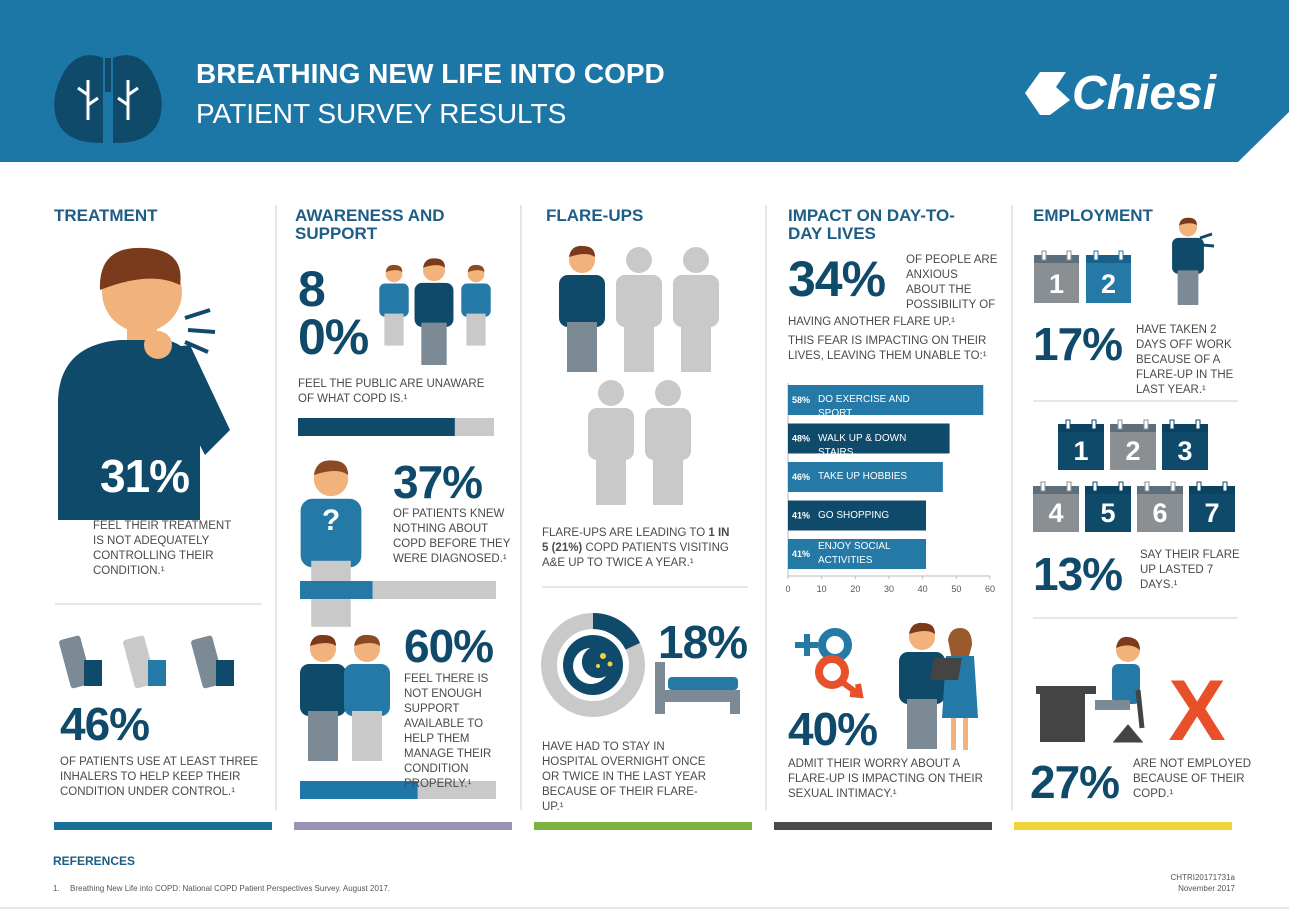 The height and width of the screenshot is (911, 1289). Describe the element at coordinates (1190, 570) in the screenshot. I see `stat-text: SAY THEIR FLARE UP LASTED 7 DAYS.¹` at that location.